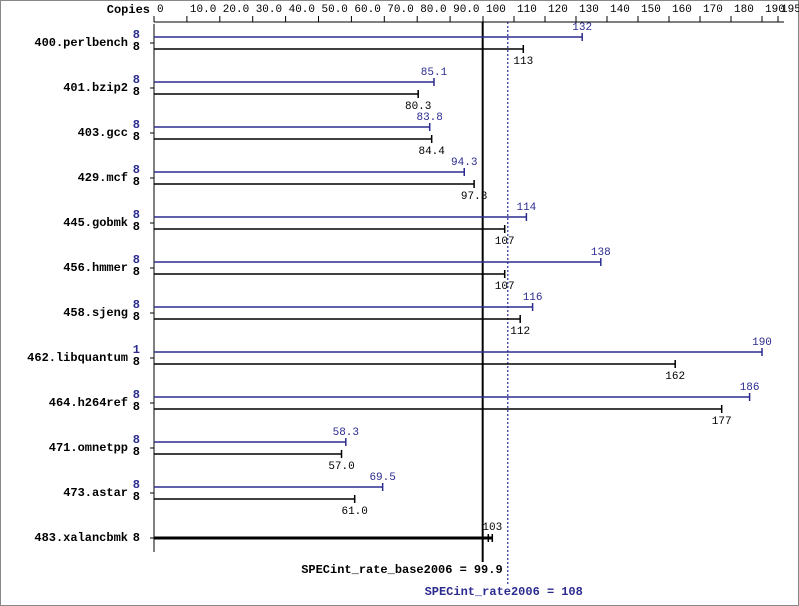 The height and width of the screenshot is (606, 799). Describe the element at coordinates (203, 10) in the screenshot. I see `x-tick-label: 10.0` at that location.